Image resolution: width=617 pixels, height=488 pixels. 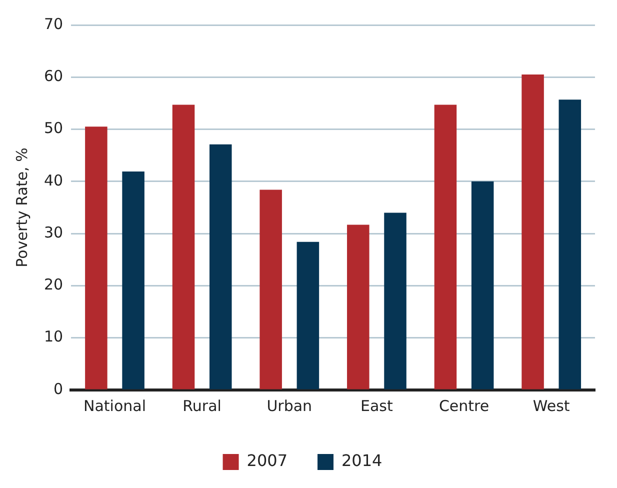 I want to click on y-tick-label: 70, so click(x=54, y=23).